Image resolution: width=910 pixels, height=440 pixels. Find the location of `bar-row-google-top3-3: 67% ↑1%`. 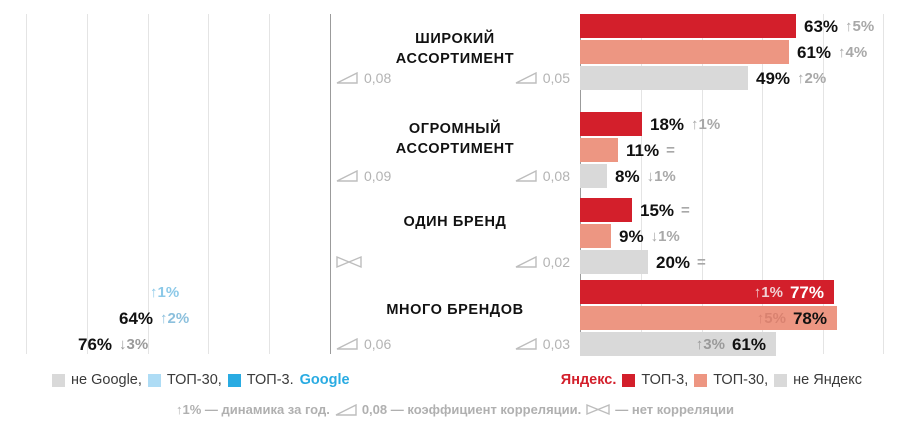

bar-row-google-top3-3: 67% ↑1% is located at coordinates (170, 292).